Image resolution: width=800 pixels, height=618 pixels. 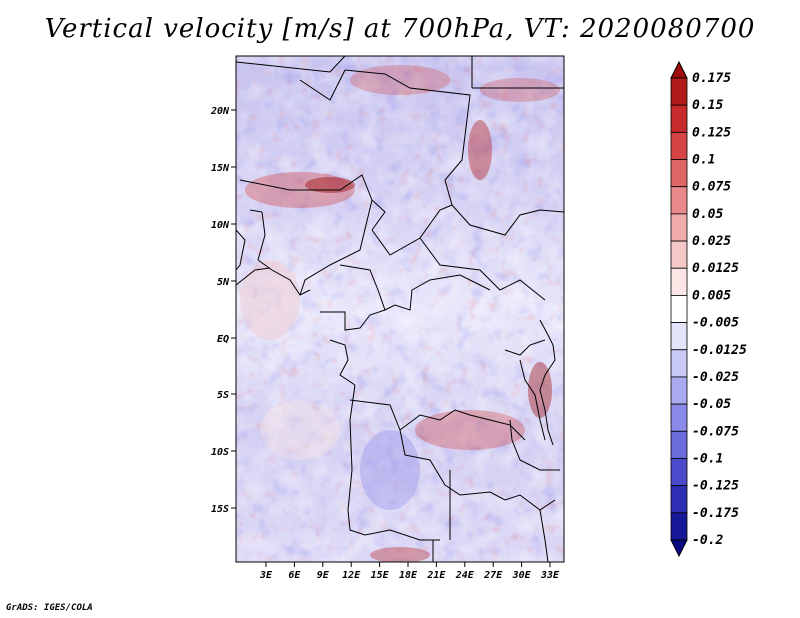 I want to click on colorbar-label: 0.05, so click(x=707, y=214).